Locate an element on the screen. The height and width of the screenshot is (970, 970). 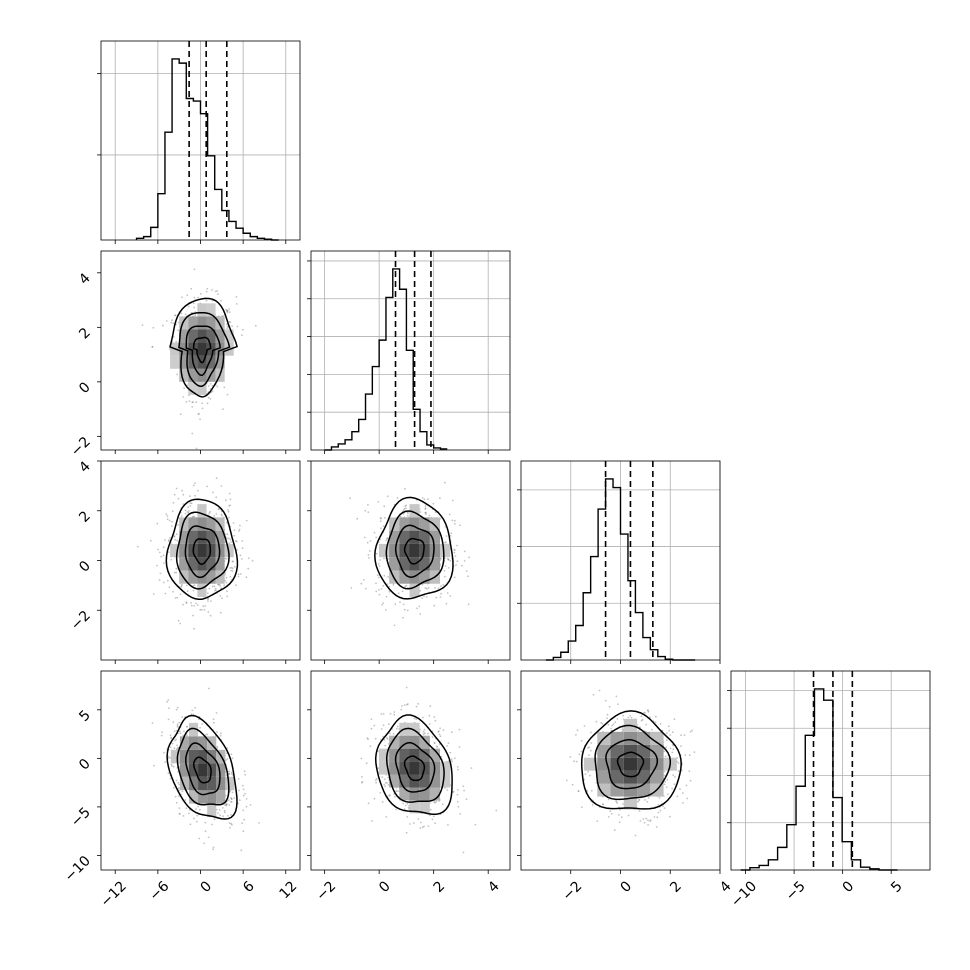
y-tick-label: 4 is located at coordinates (85, 279).